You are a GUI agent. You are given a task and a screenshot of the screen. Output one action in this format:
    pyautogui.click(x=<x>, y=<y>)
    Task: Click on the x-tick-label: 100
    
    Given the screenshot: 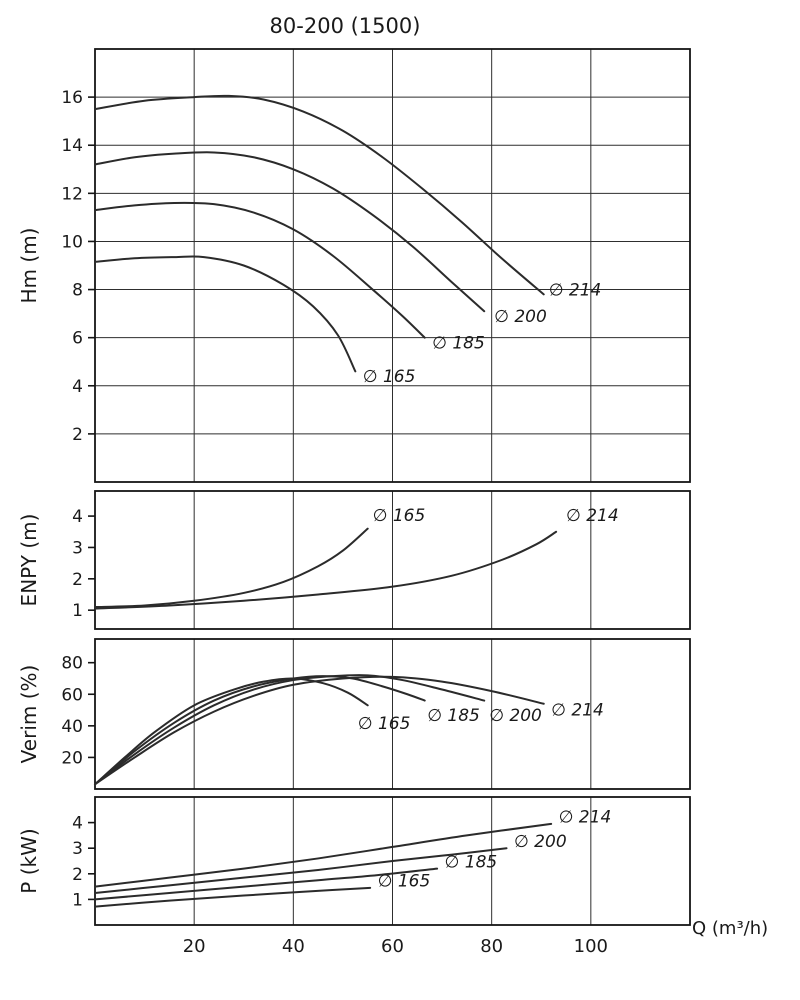 What is the action you would take?
    pyautogui.click(x=591, y=946)
    